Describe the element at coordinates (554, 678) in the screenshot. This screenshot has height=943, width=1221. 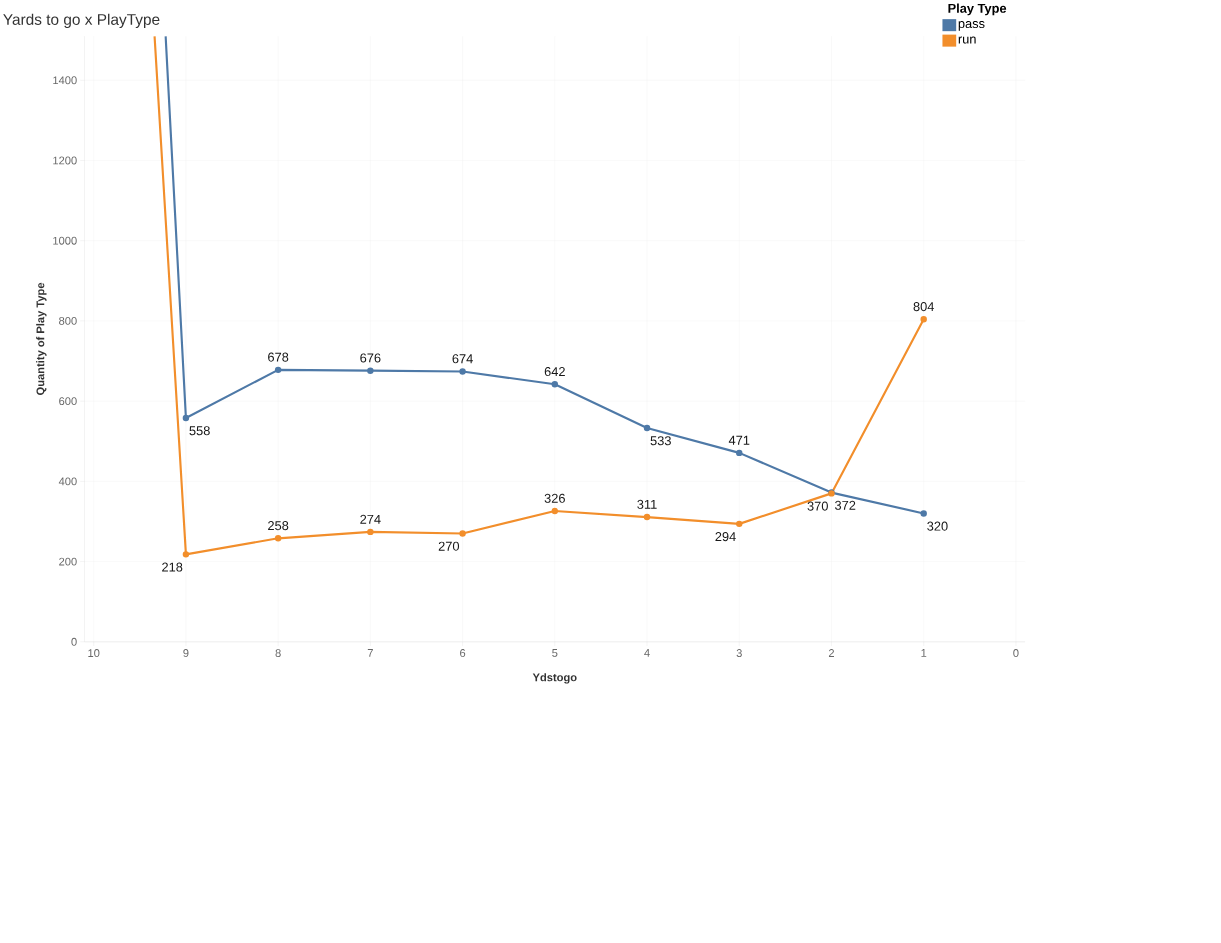
I see `x-axis-title: Ydstogo` at that location.